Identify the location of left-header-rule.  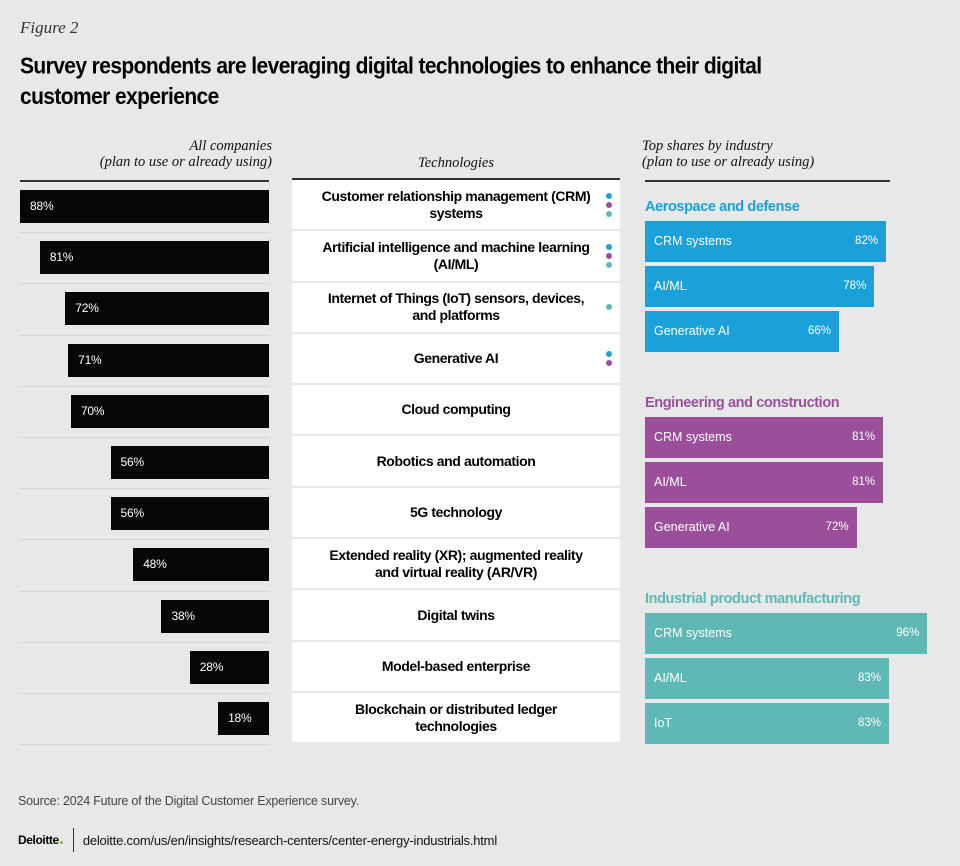
(144, 181).